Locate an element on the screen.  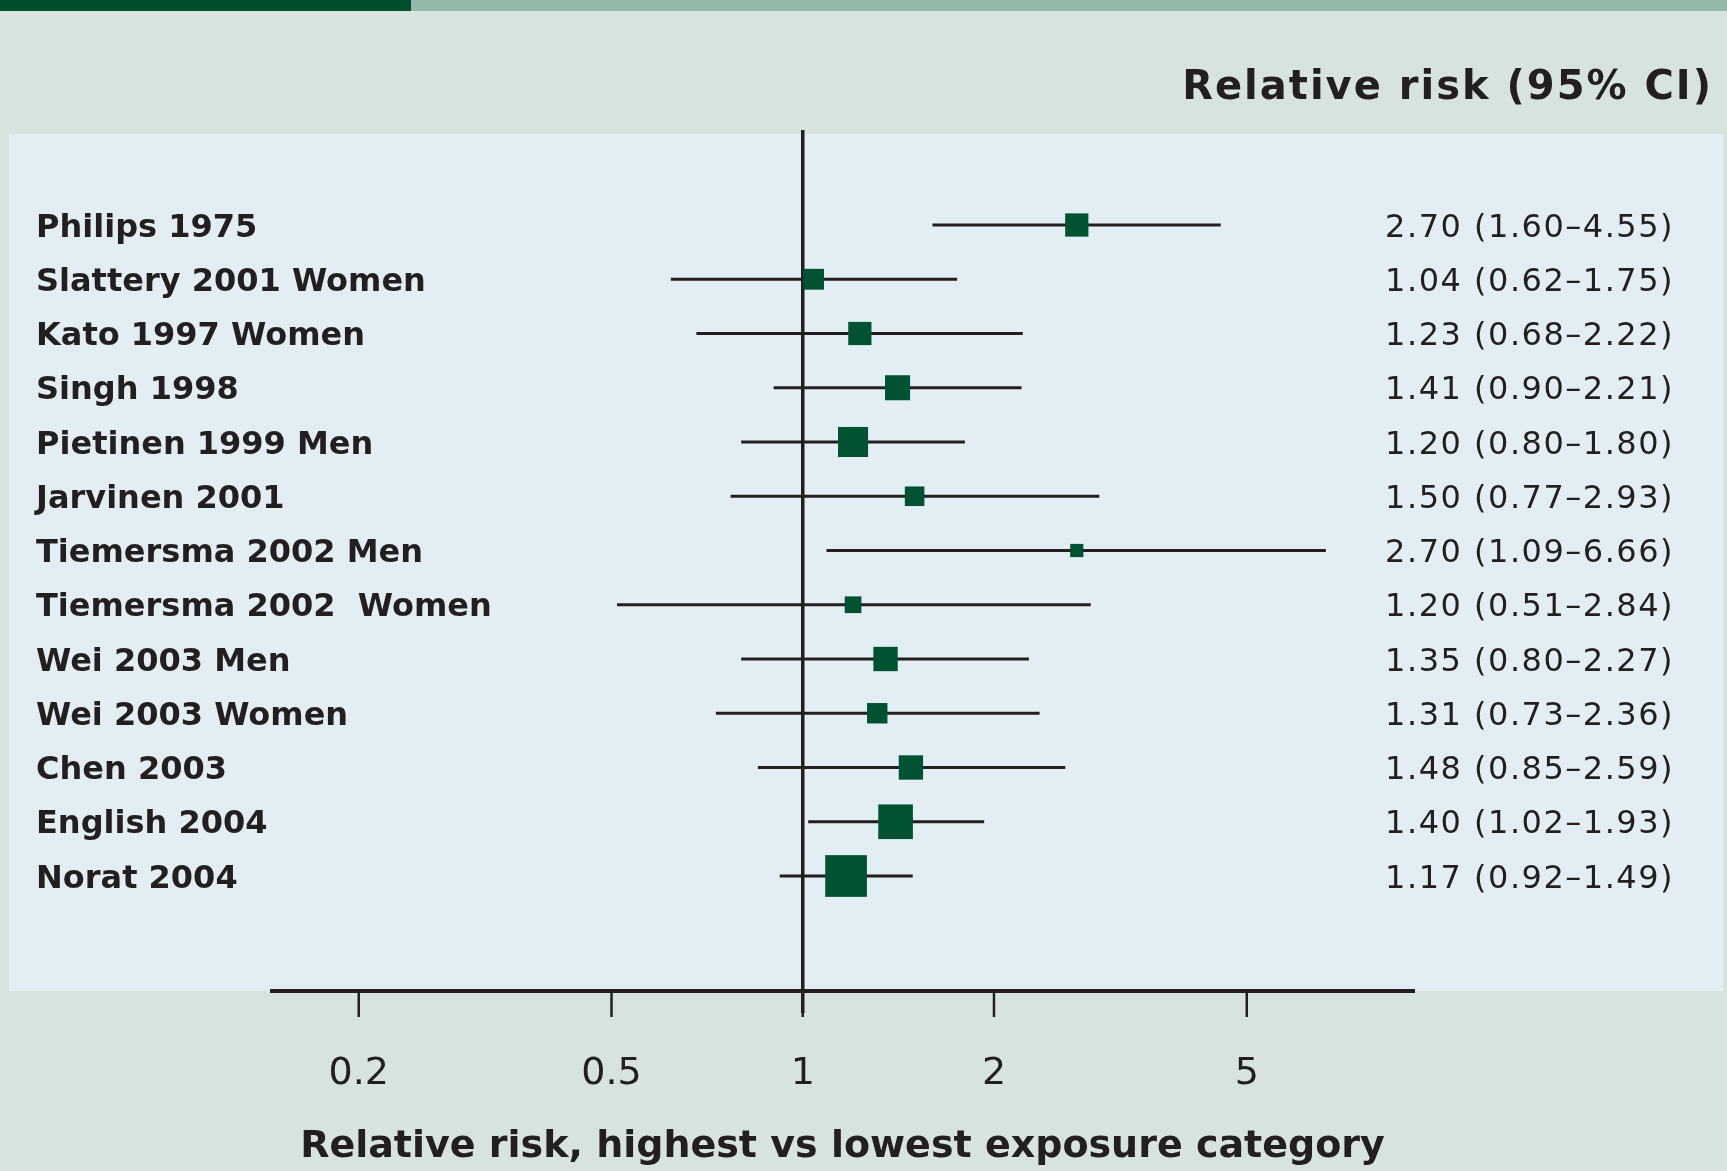
x-tick-label: 0.2 is located at coordinates (358, 1071).